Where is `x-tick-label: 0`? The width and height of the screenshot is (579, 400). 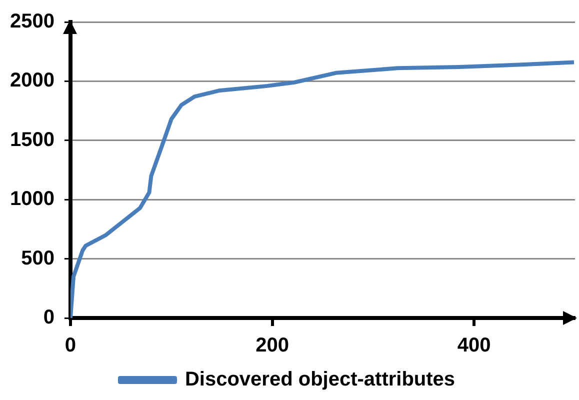 x-tick-label: 0 is located at coordinates (70, 345).